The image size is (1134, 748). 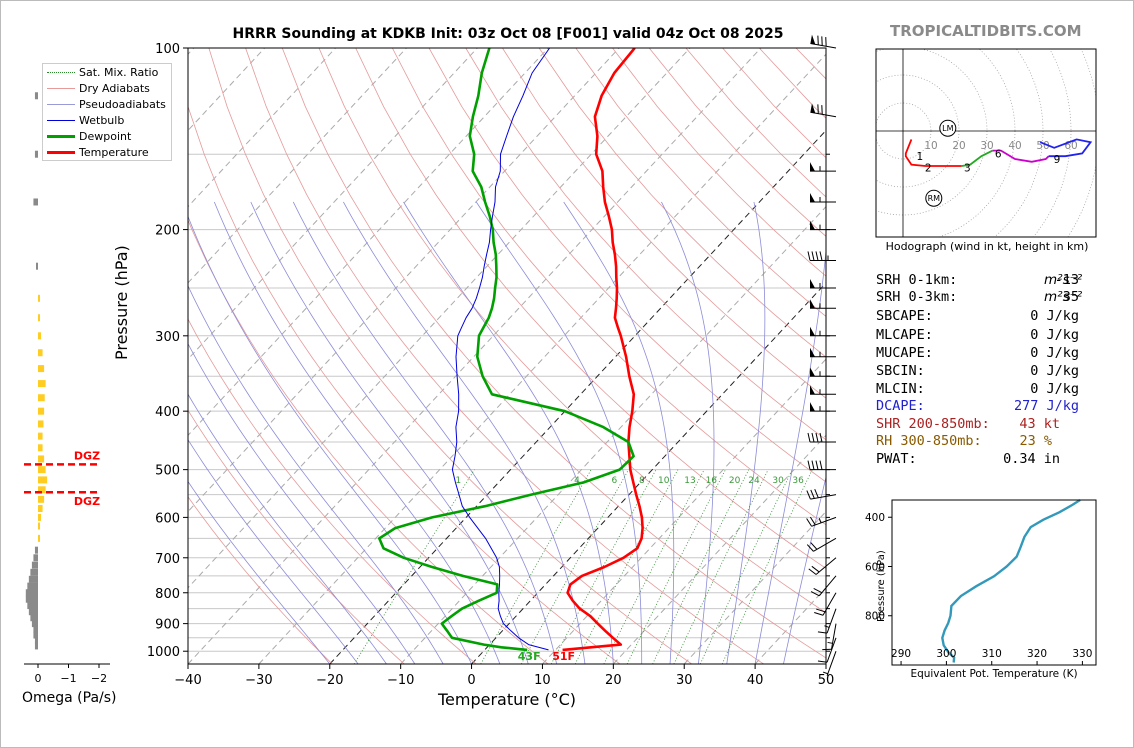 What do you see at coordinates (507, 699) in the screenshot?
I see `x-axis-label: Temperature (°C)` at bounding box center [507, 699].